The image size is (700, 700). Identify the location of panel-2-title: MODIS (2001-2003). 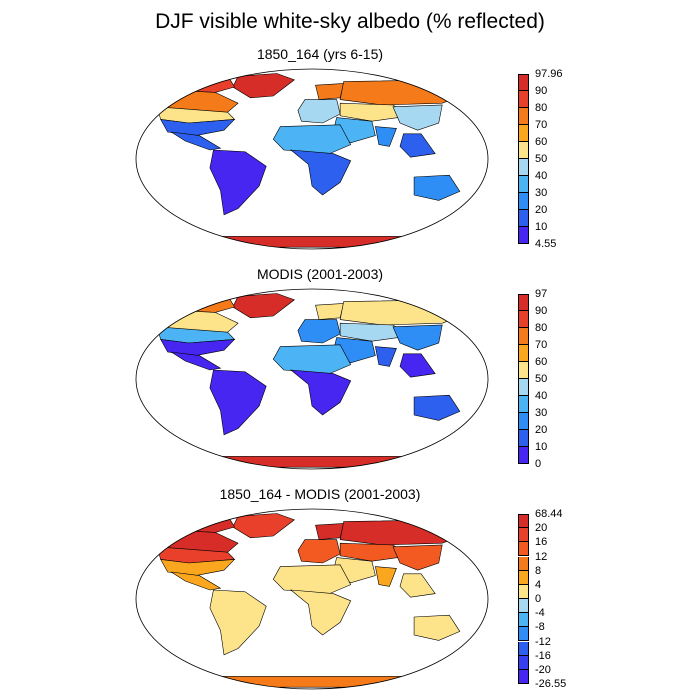
(320, 274).